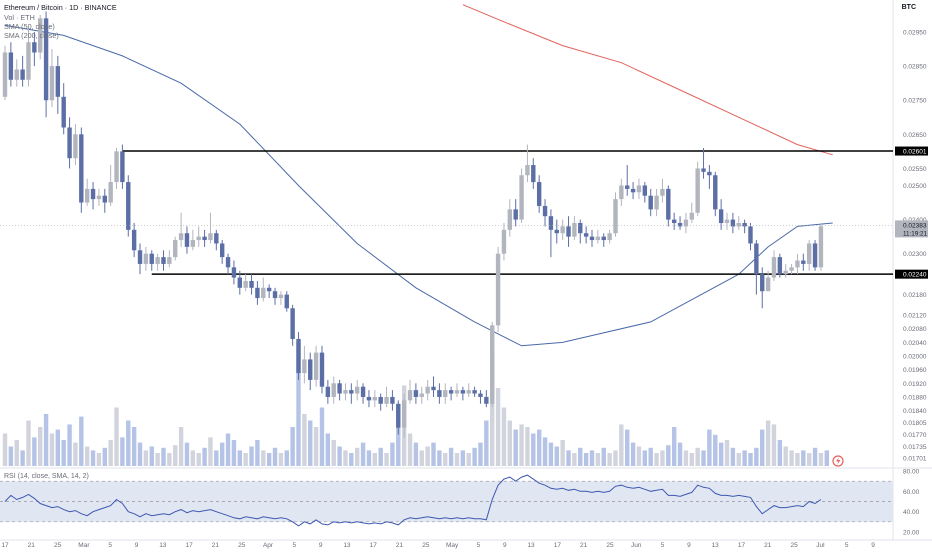  What do you see at coordinates (452, 545) in the screenshot?
I see `time-tick-label: May` at bounding box center [452, 545].